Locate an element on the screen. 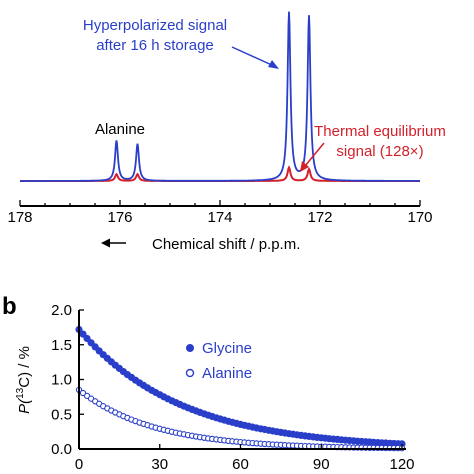  panel-b-label: b is located at coordinates (9, 306).